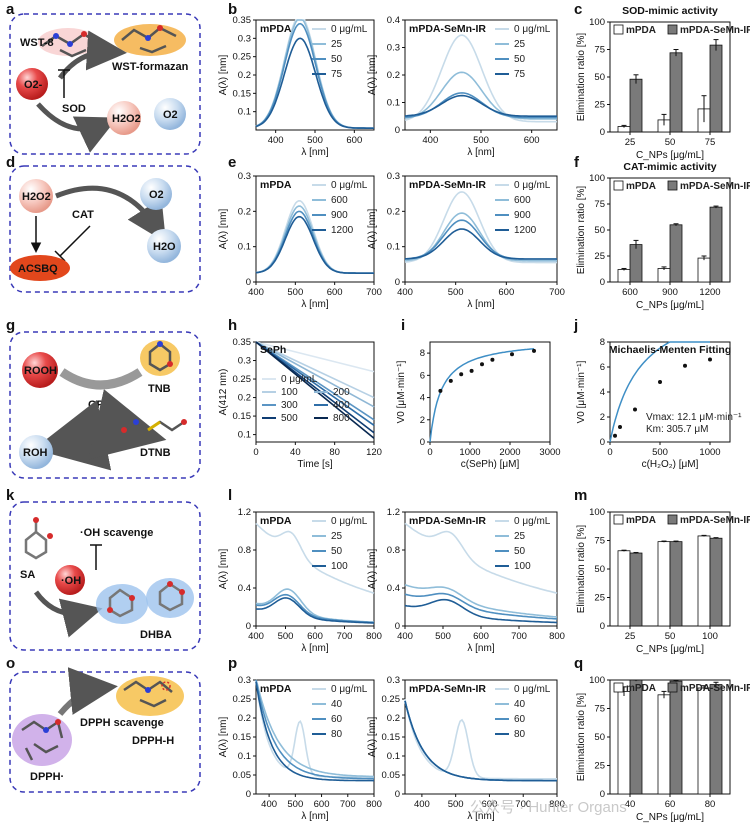 The width and height of the screenshot is (750, 835). What do you see at coordinates (74, 109) in the screenshot?
I see `label-sod: SOD` at bounding box center [74, 109].